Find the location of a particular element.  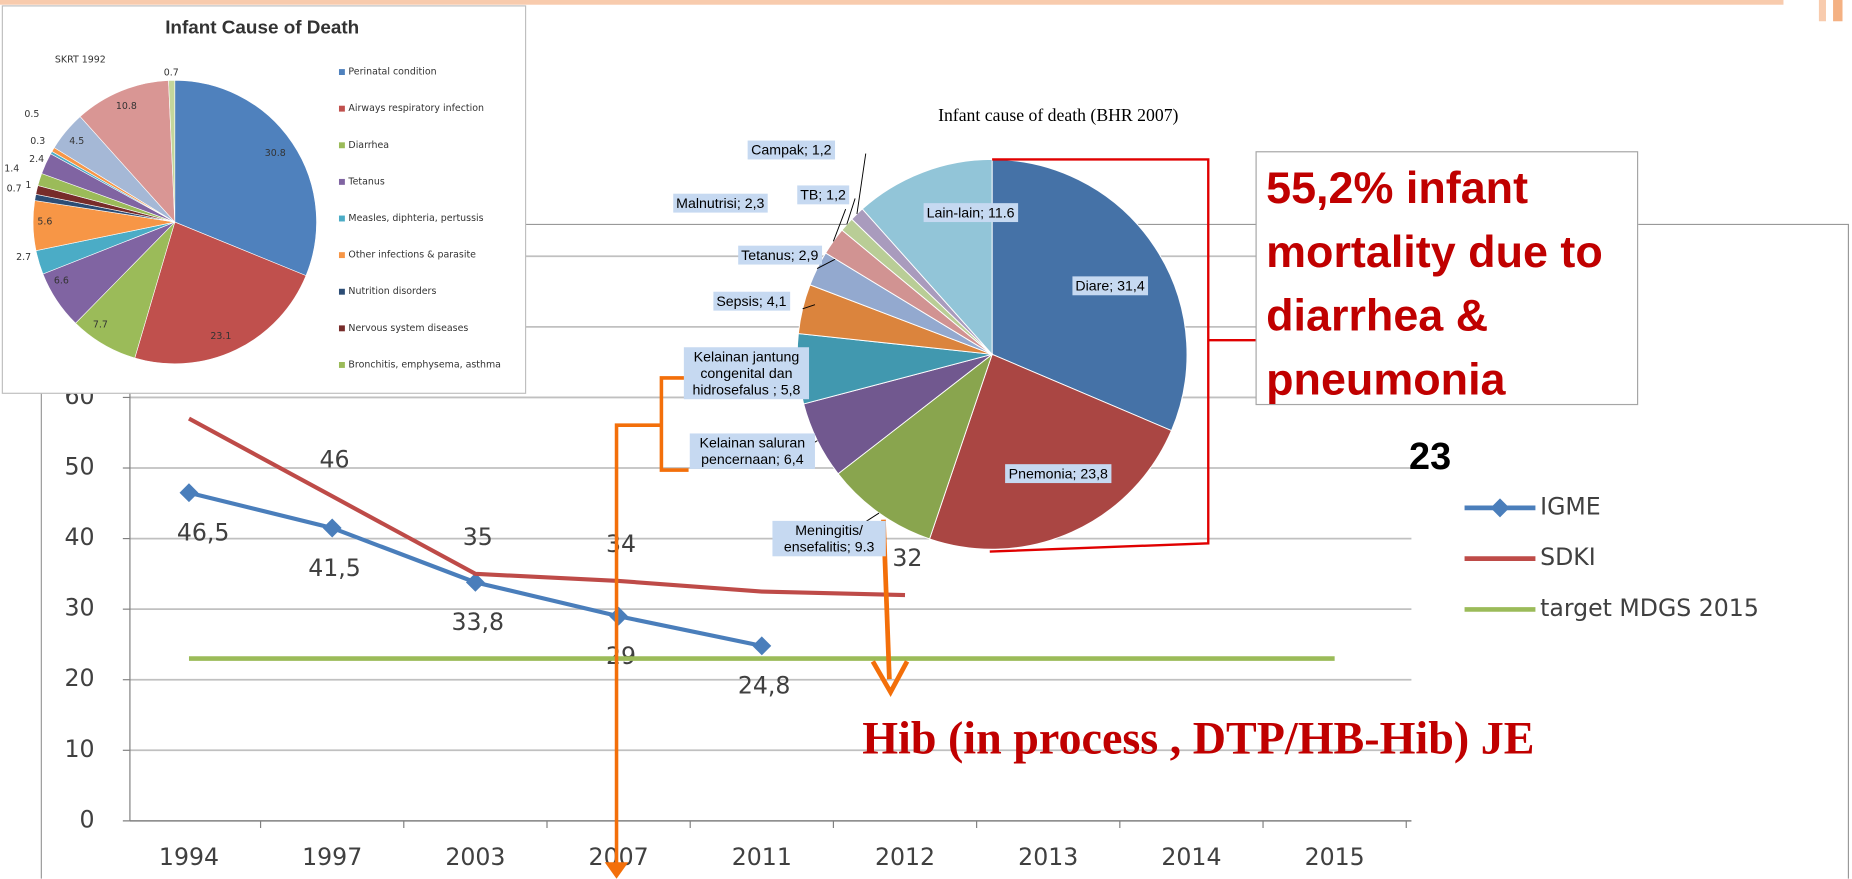

data-label: 7.7 is located at coordinates (100, 324).